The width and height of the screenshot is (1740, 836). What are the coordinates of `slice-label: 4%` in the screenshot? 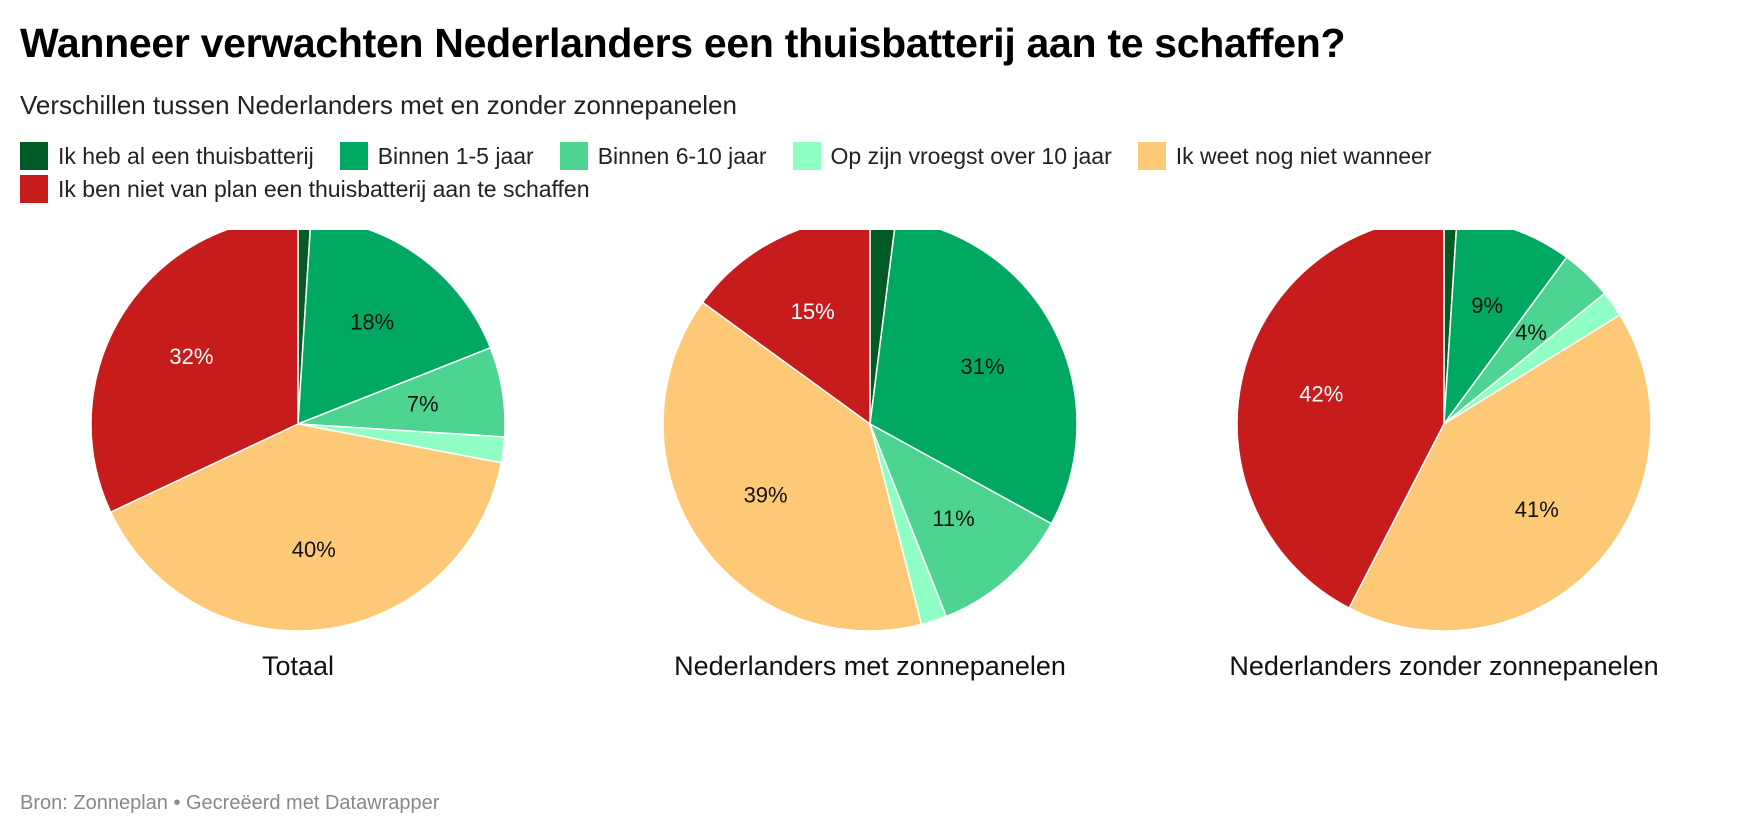 It's located at (1531, 332).